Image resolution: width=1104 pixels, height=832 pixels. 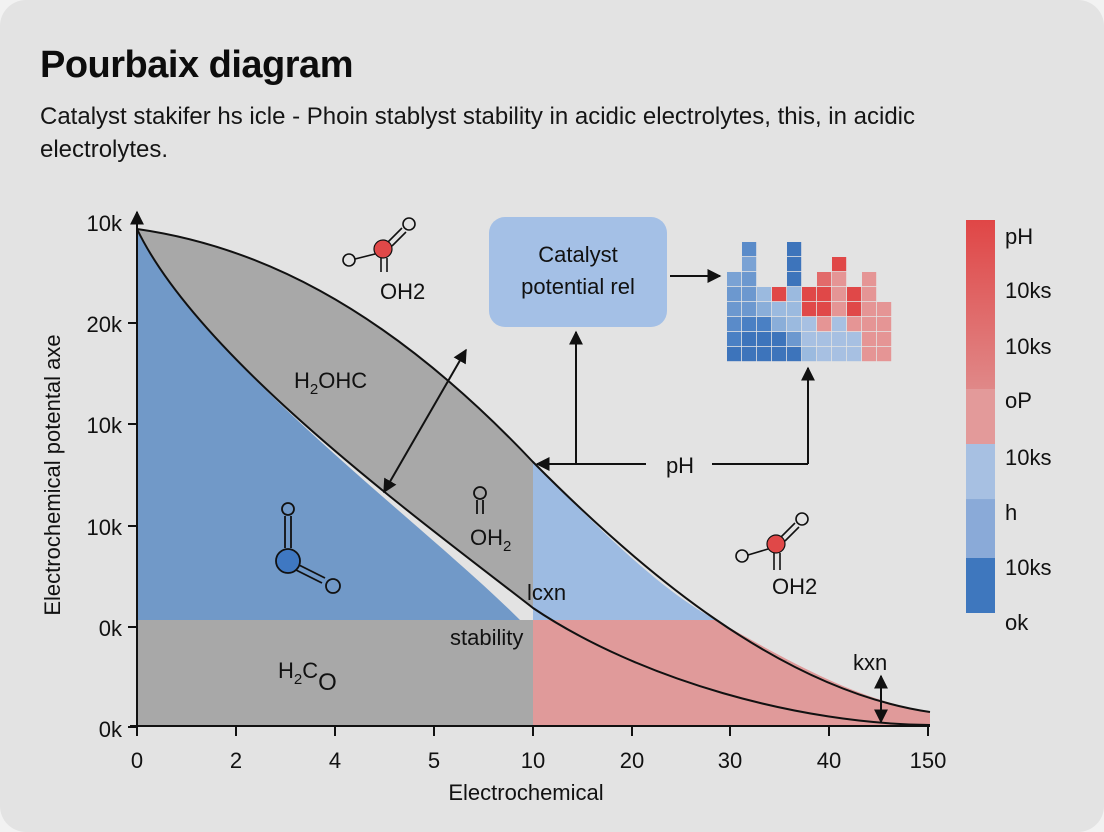 I want to click on page-title: Pourbaix diagram, so click(x=196, y=65).